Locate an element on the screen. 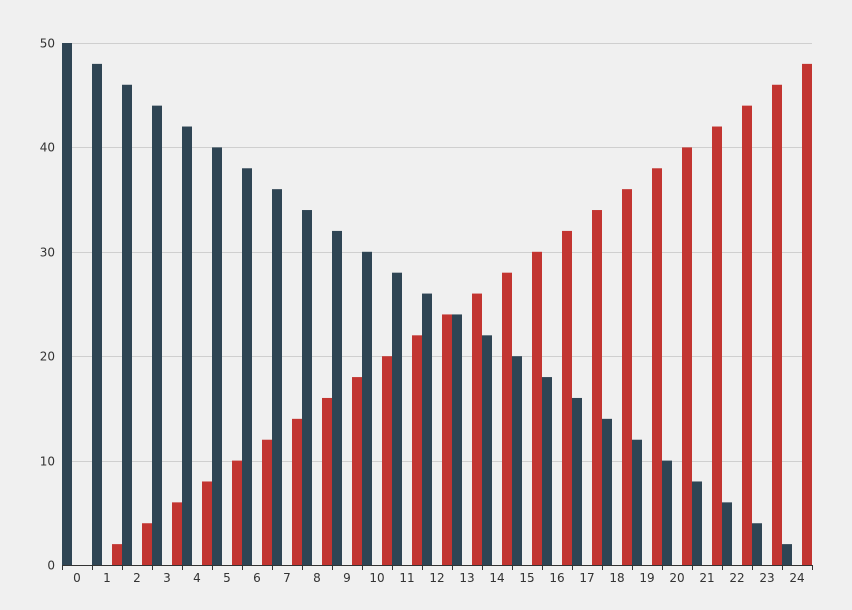 This screenshot has height=610, width=852. x-tick-label: 4 is located at coordinates (197, 578).